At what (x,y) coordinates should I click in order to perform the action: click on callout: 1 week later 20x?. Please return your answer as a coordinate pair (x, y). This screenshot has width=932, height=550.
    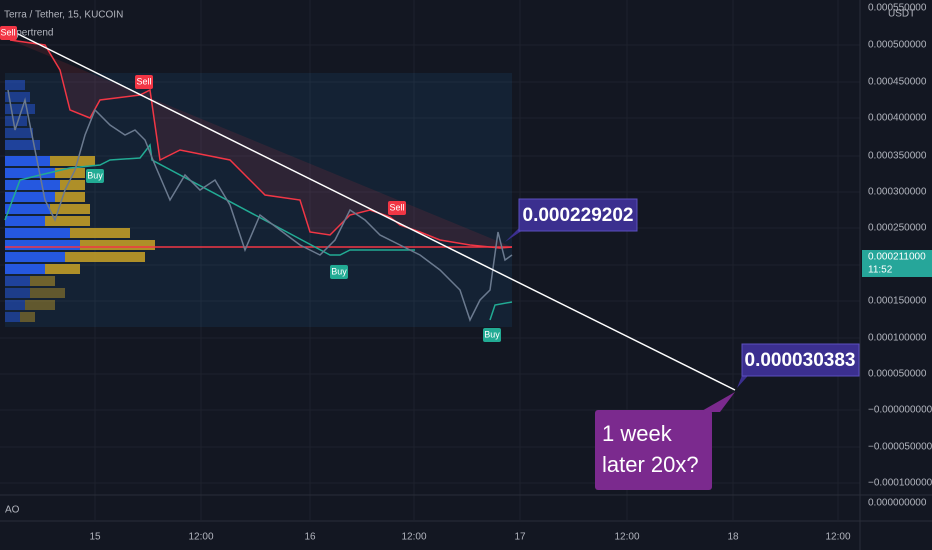
    Looking at the image, I should click on (665, 441).